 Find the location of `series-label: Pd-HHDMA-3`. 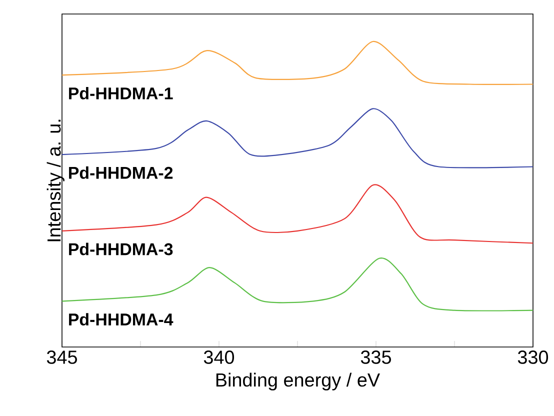

series-label: Pd-HHDMA-3 is located at coordinates (121, 249).